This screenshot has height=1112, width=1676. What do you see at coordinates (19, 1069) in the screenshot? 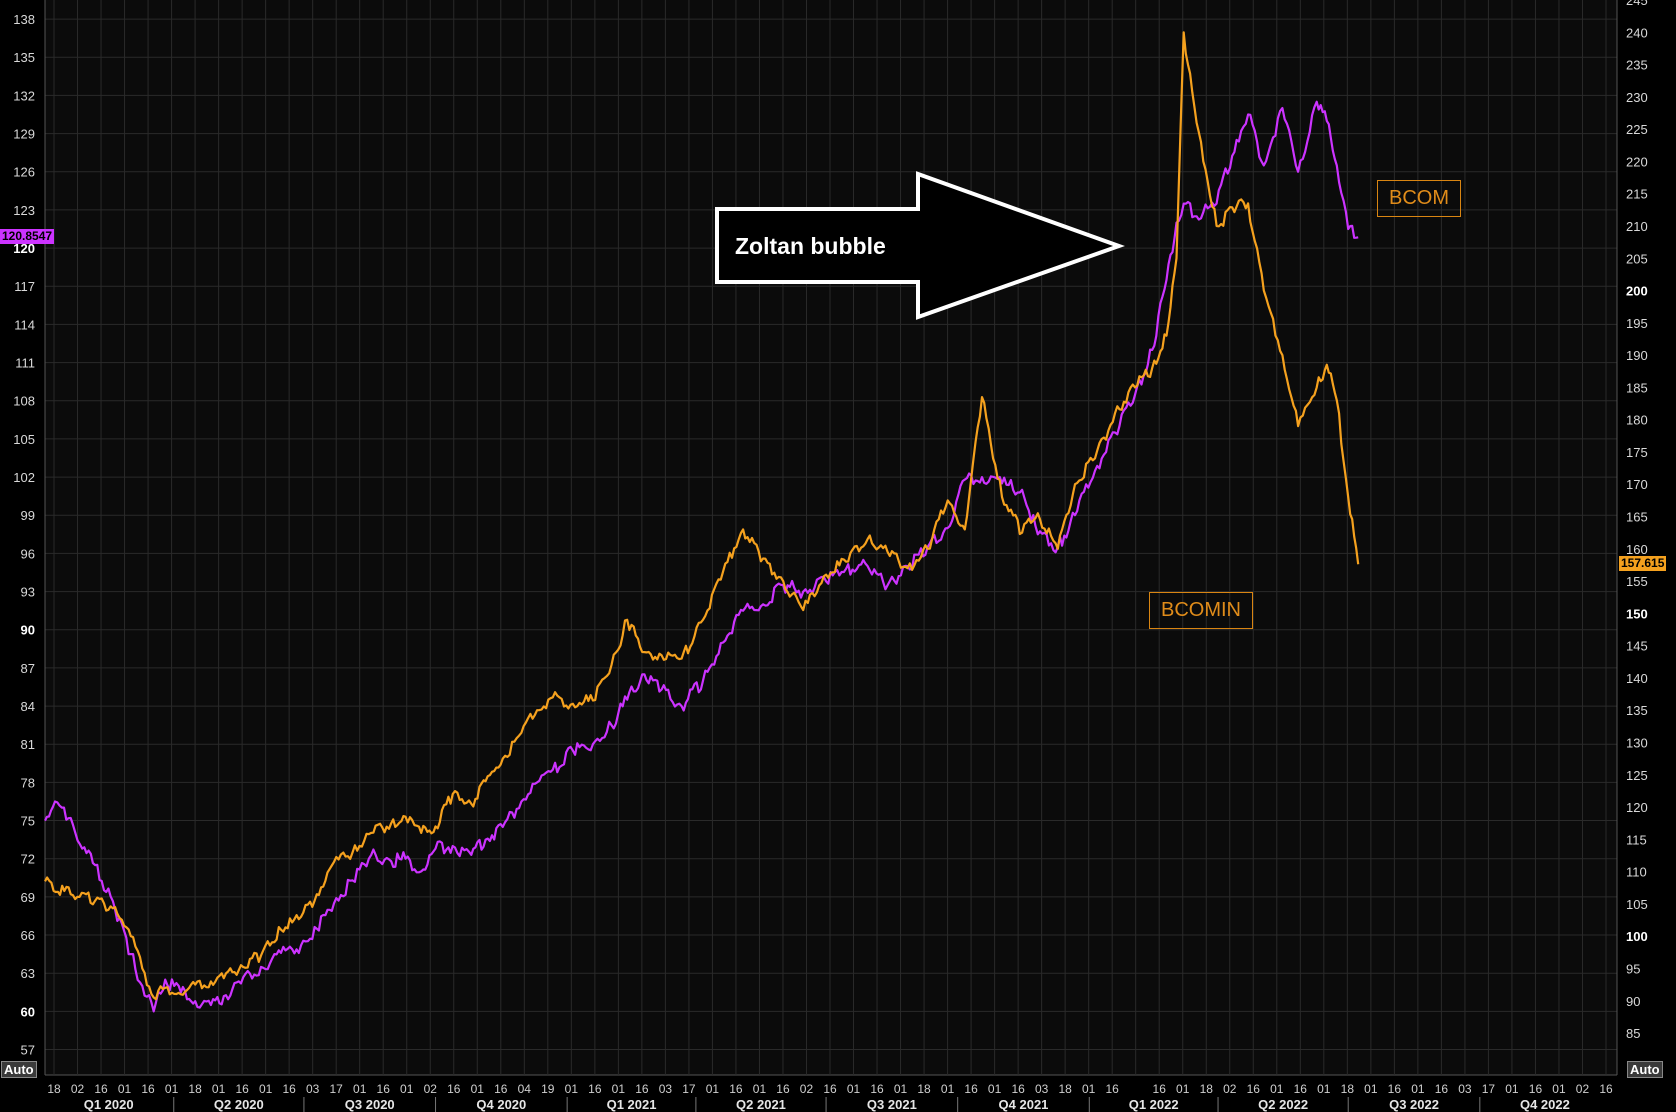
I see `left-axis-auto-button: Auto` at bounding box center [19, 1069].